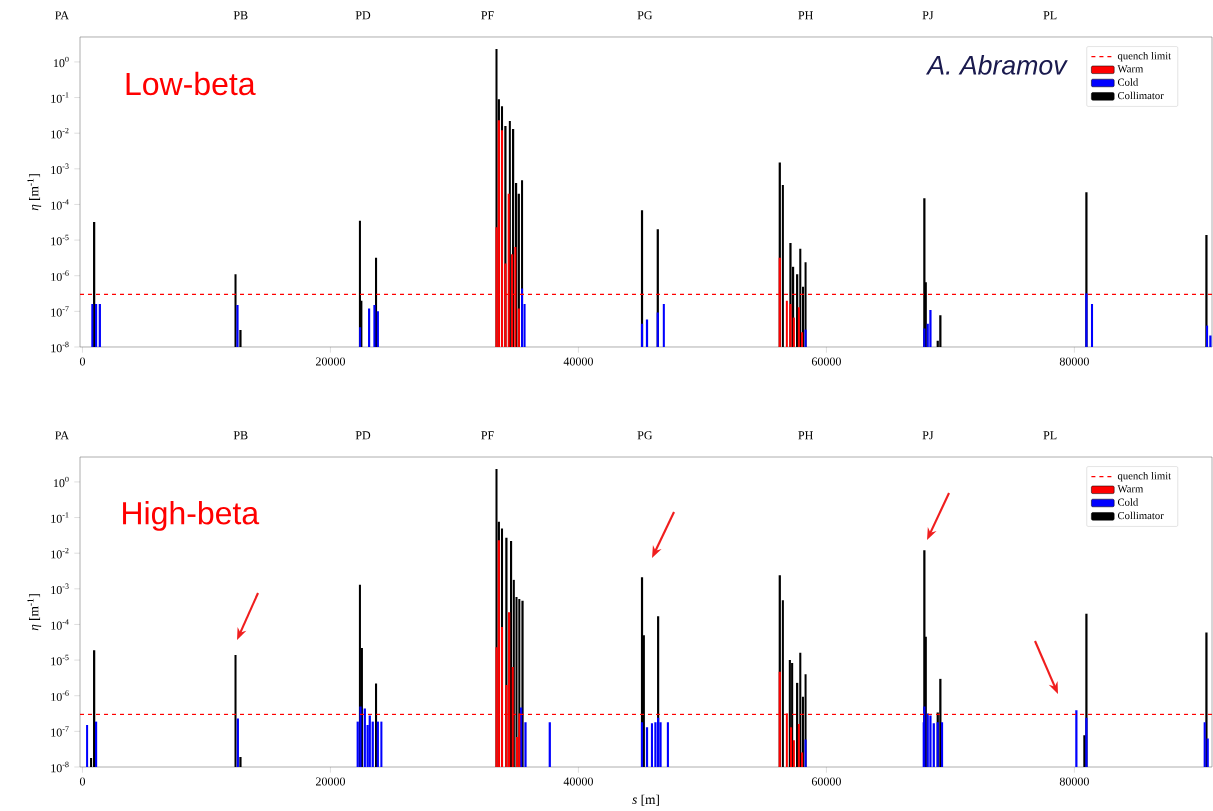 The image size is (1213, 811). What do you see at coordinates (191, 83) in the screenshot?
I see `annotation: Low-beta` at bounding box center [191, 83].